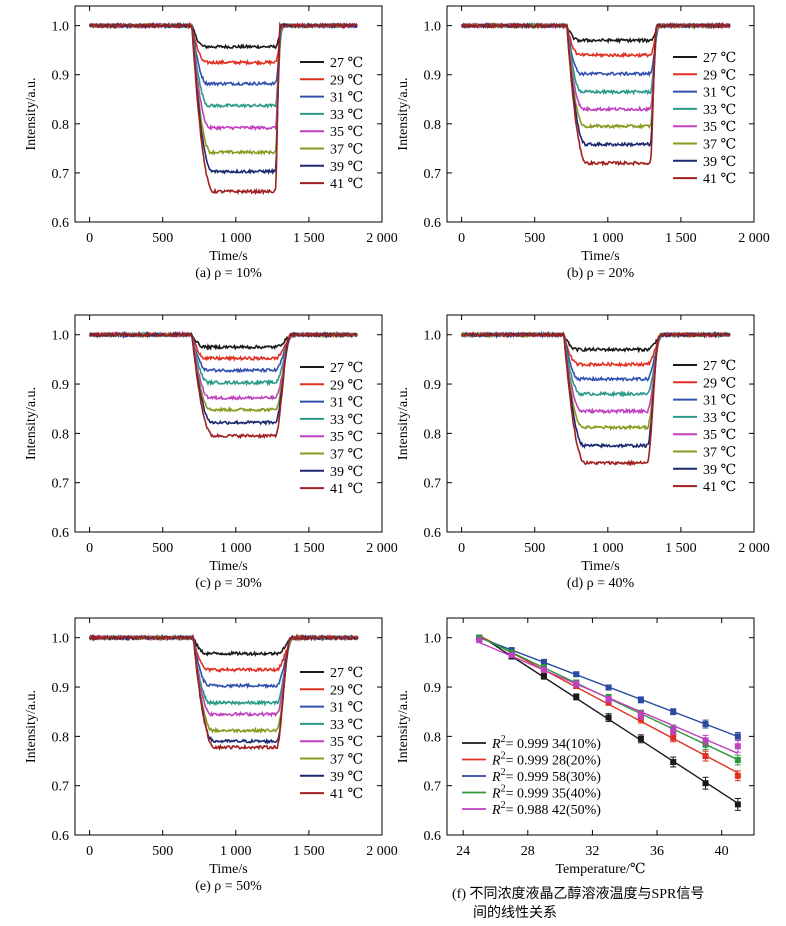  What do you see at coordinates (228, 886) in the screenshot?
I see `panel-caption: (e) ρ = 50%` at bounding box center [228, 886].